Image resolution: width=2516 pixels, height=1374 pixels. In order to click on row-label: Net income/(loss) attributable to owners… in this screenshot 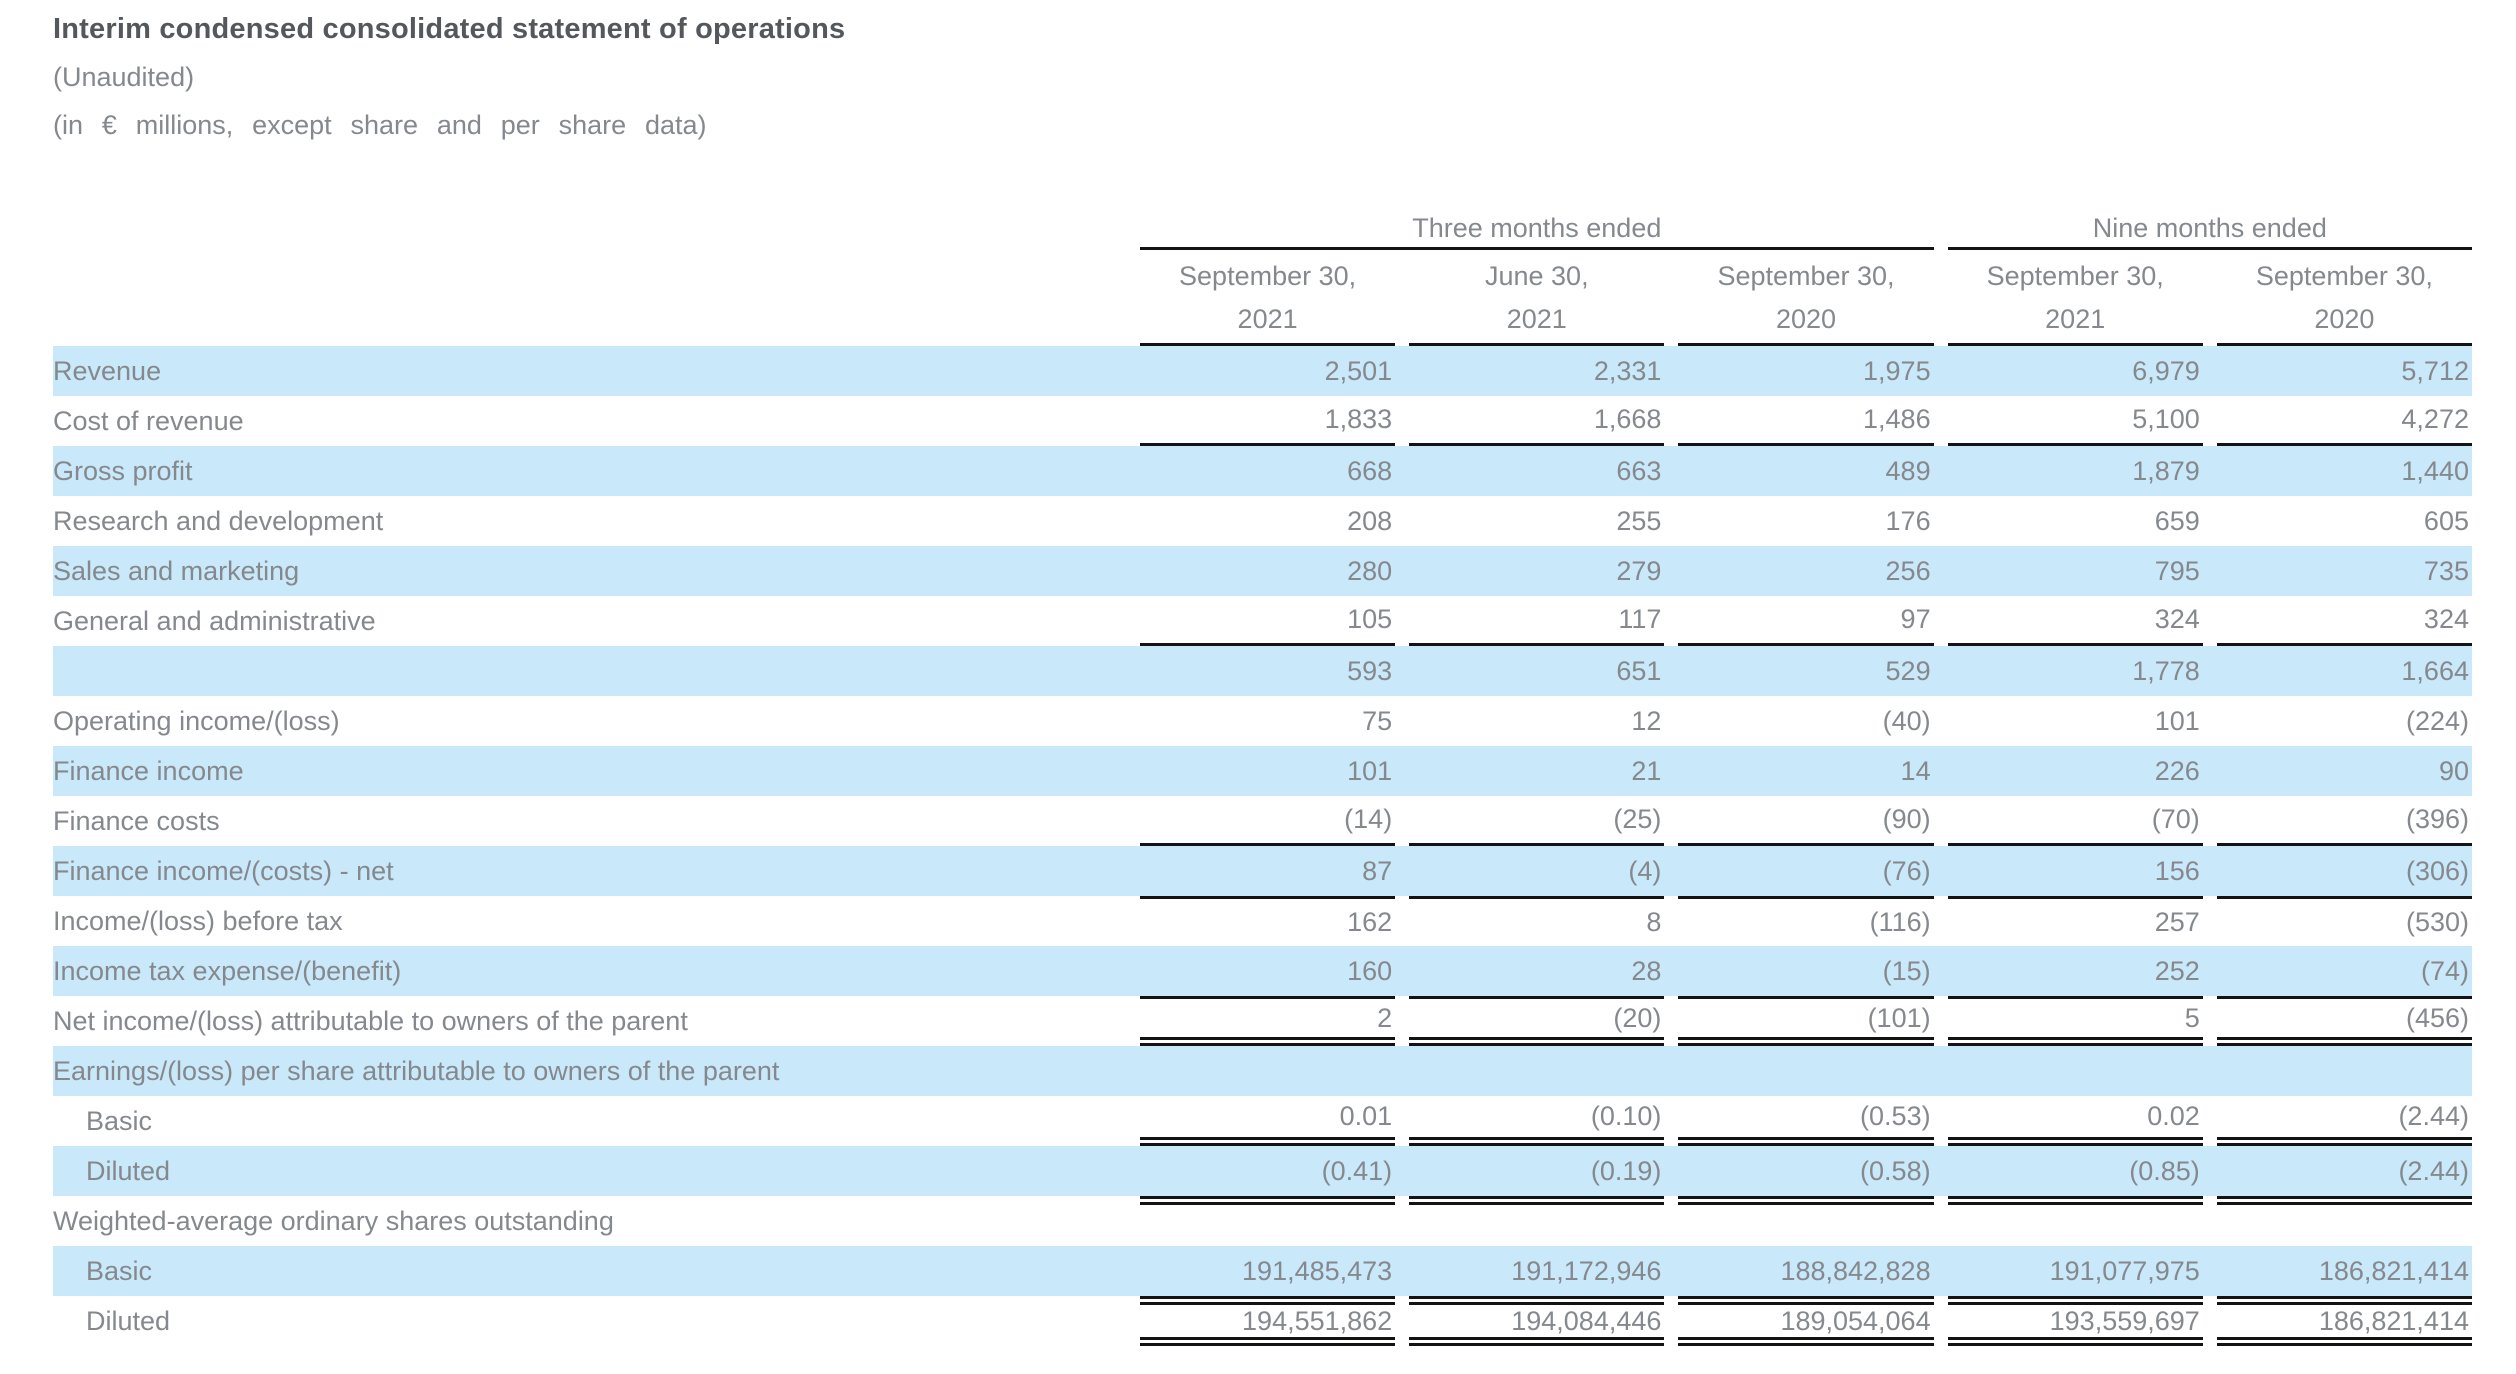, I will do `click(370, 1020)`.